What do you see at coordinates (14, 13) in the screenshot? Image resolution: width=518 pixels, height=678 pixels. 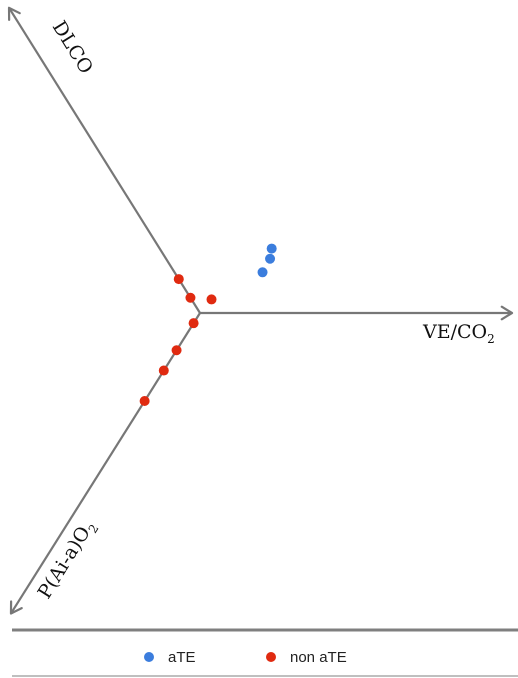 I see `axis-arrow-dlco` at bounding box center [14, 13].